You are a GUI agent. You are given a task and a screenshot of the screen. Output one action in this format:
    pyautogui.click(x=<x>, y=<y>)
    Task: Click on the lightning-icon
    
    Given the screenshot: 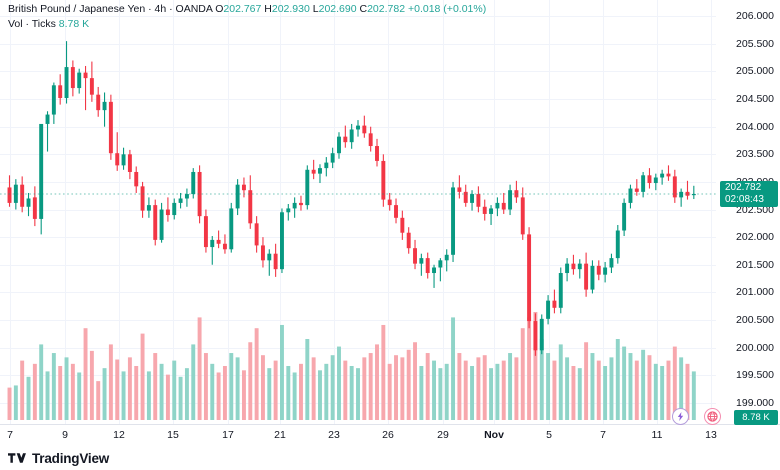 What is the action you would take?
    pyautogui.click(x=680, y=416)
    